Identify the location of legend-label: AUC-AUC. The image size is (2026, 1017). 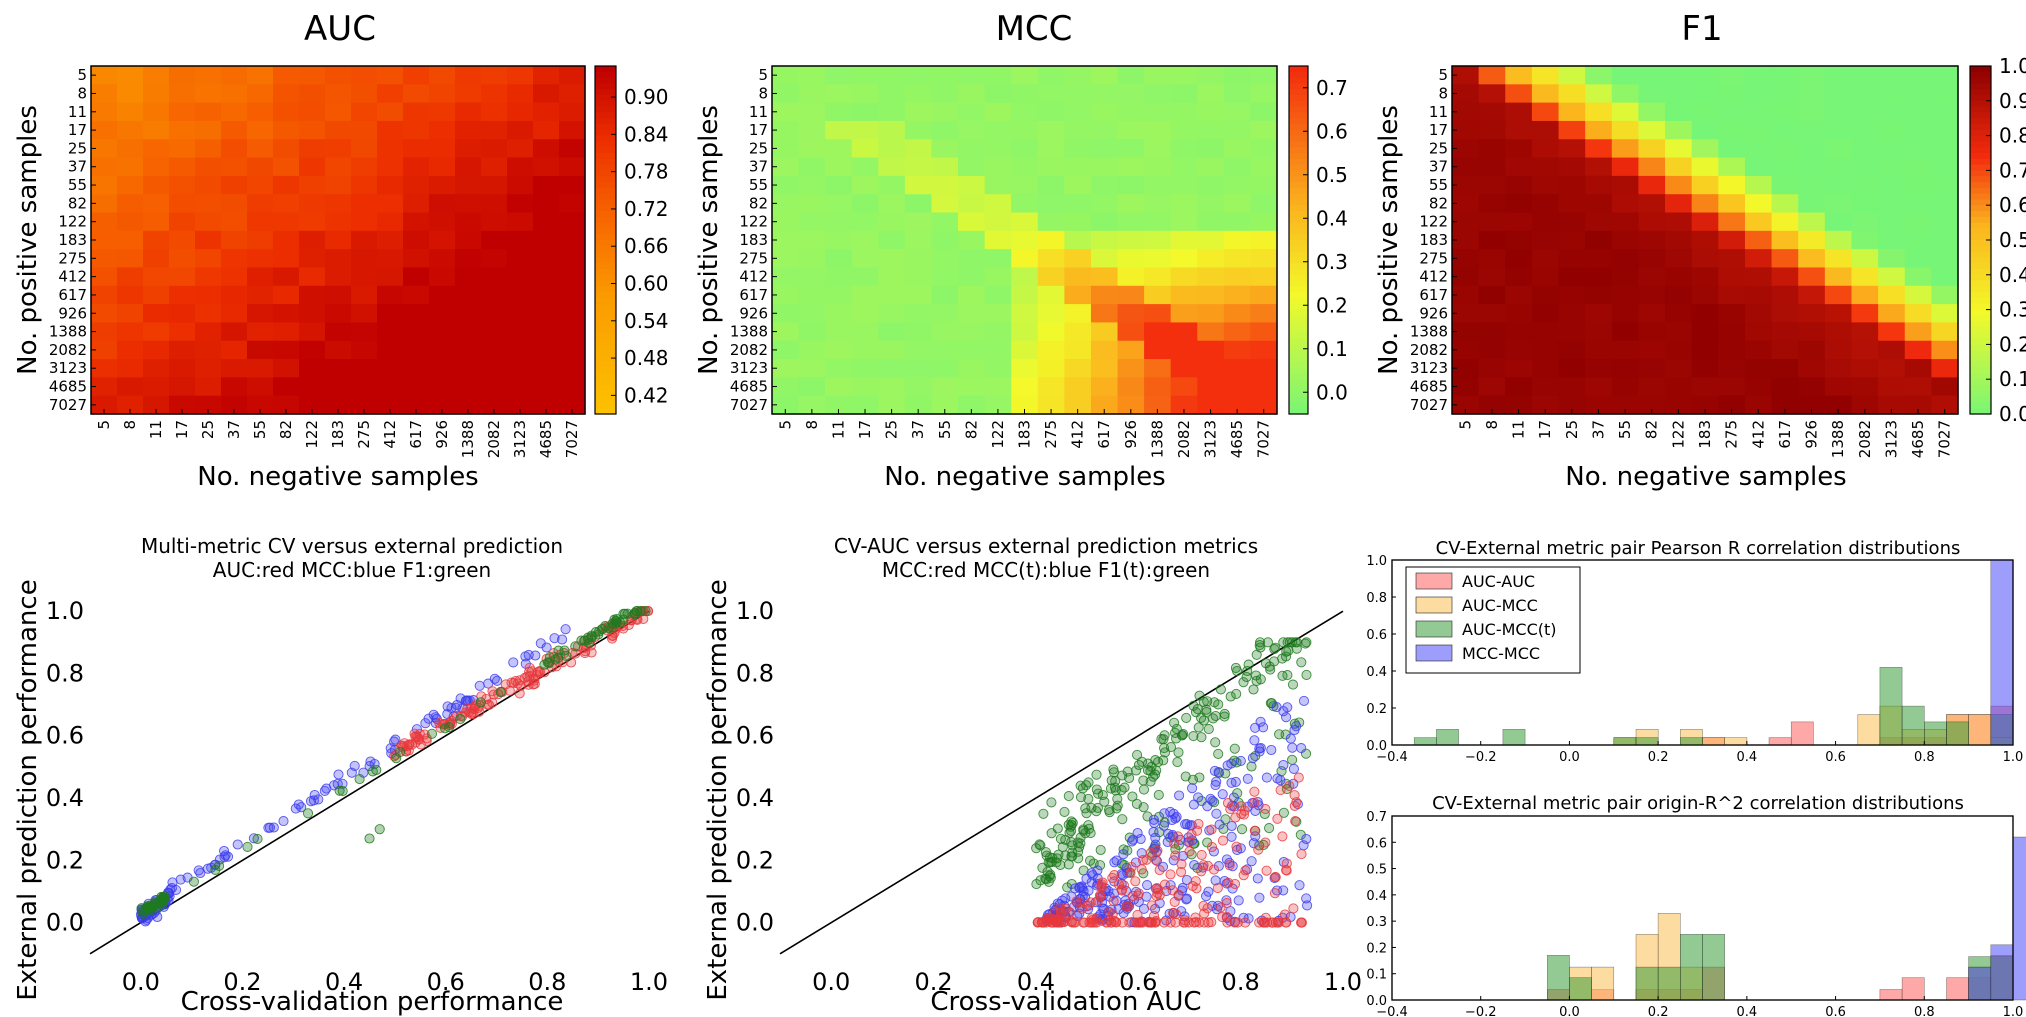
(1498, 581).